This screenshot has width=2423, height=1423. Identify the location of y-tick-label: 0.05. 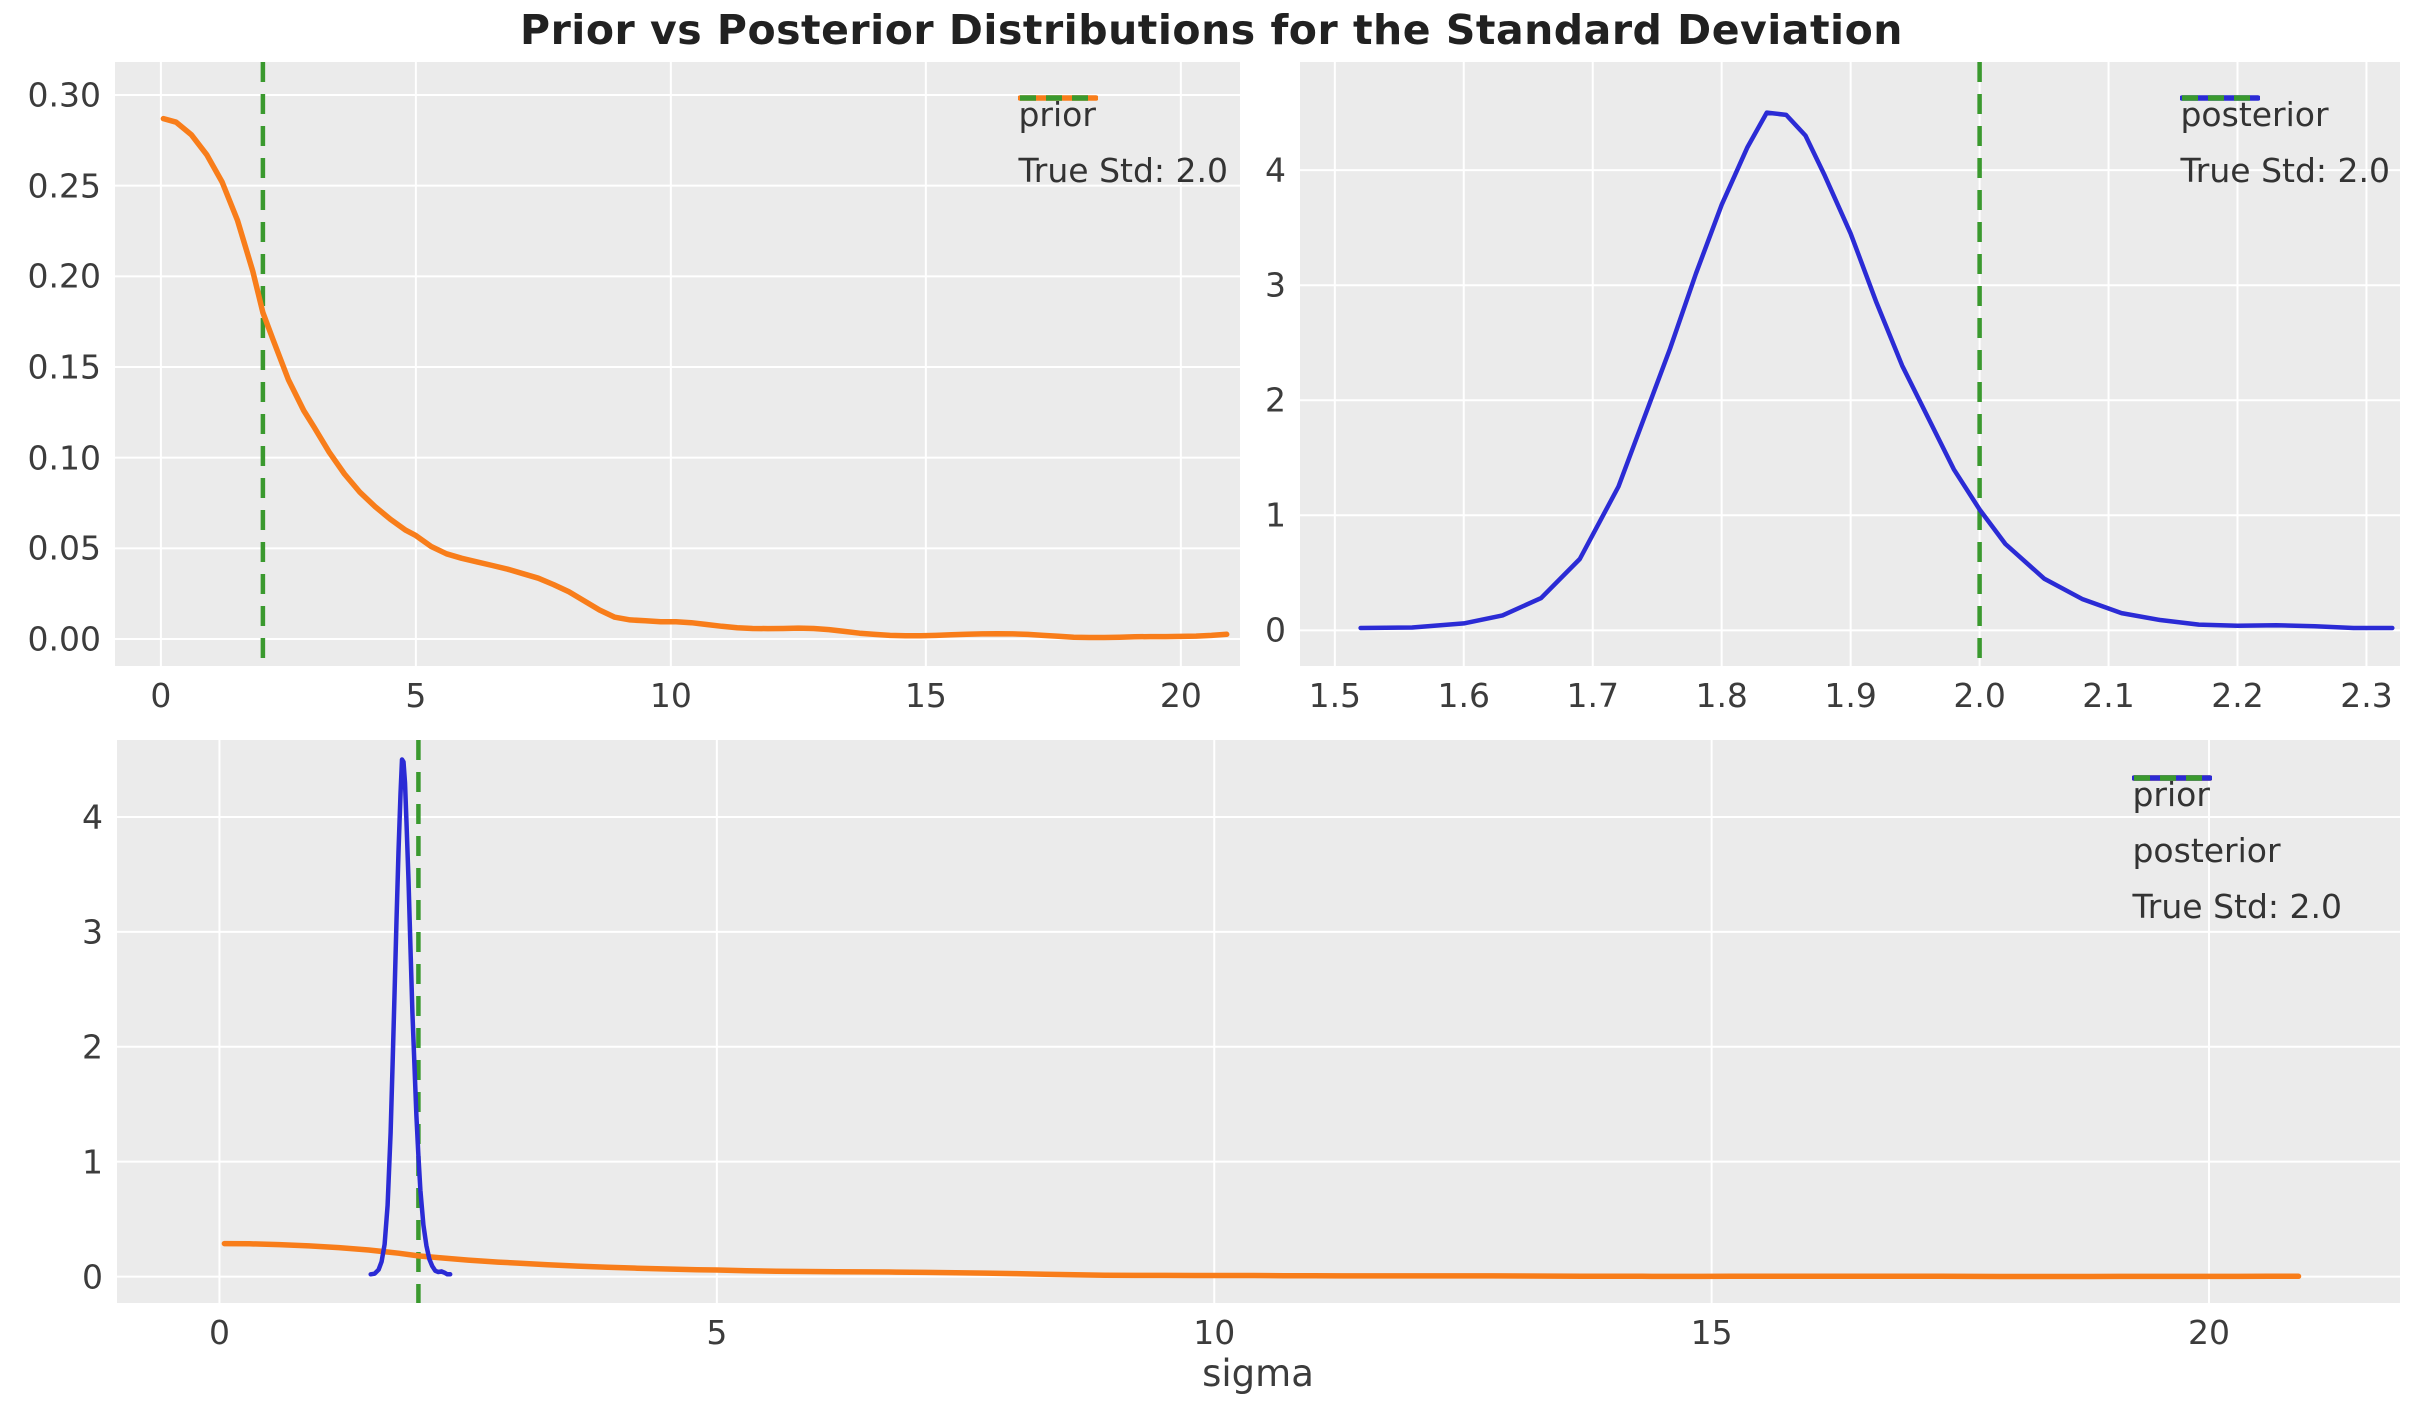
(64, 548).